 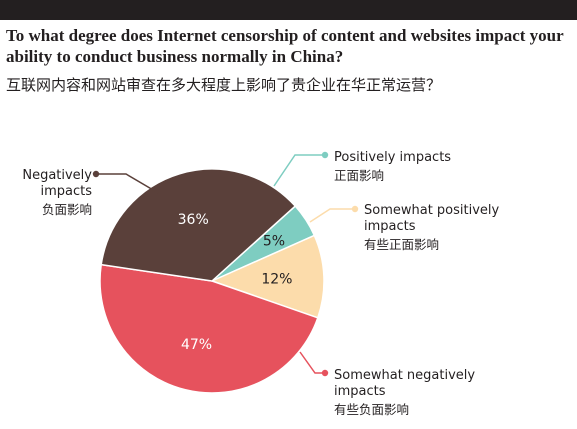 What do you see at coordinates (193, 220) in the screenshot?
I see `pct-label-negatively: 36%` at bounding box center [193, 220].